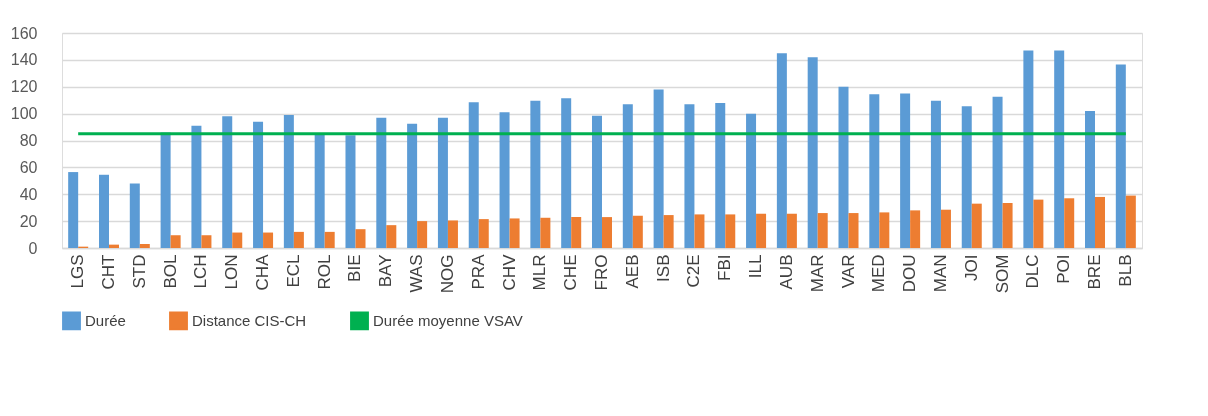  What do you see at coordinates (1033, 271) in the screenshot?
I see `x-tick-label: DLC` at bounding box center [1033, 271].